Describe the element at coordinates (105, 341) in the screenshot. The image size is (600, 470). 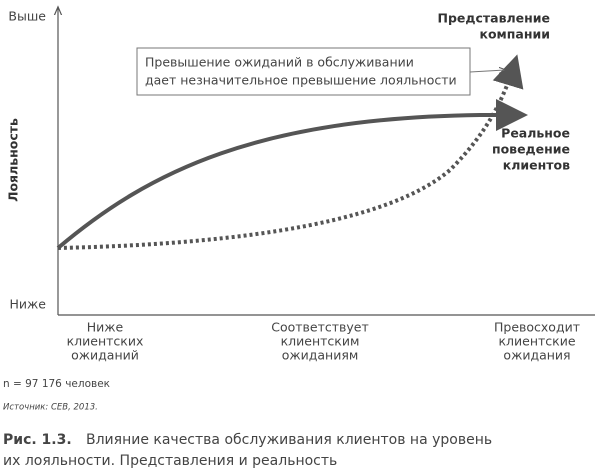
I see `x-label: клиентских` at that location.